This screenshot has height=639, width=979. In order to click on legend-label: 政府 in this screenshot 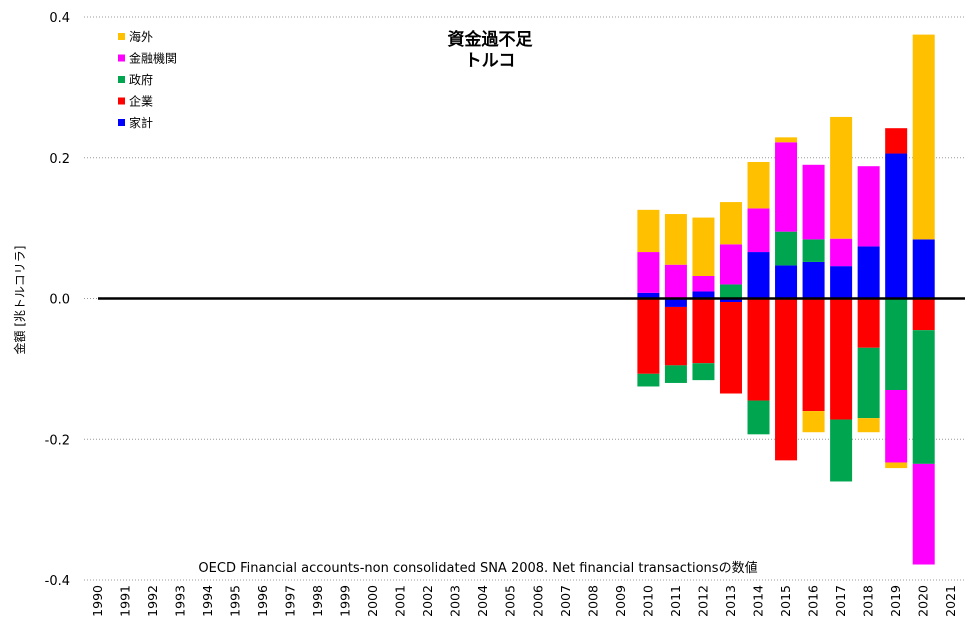, I will do `click(141, 79)`.